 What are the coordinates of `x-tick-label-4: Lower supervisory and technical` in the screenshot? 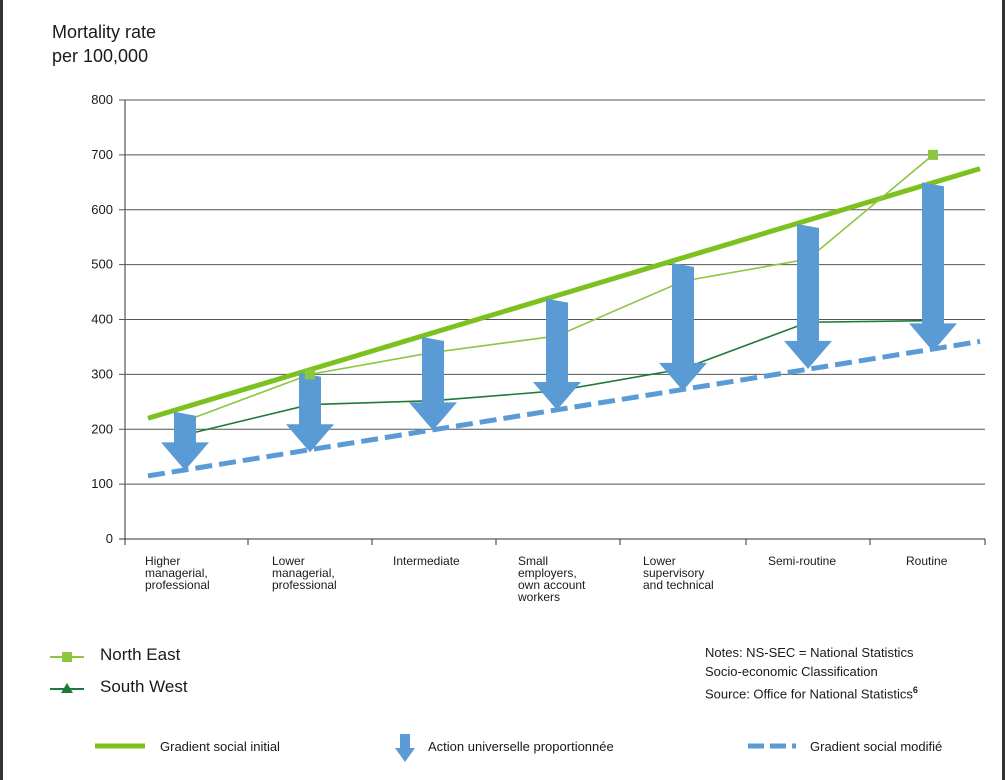 It's located at (678, 573).